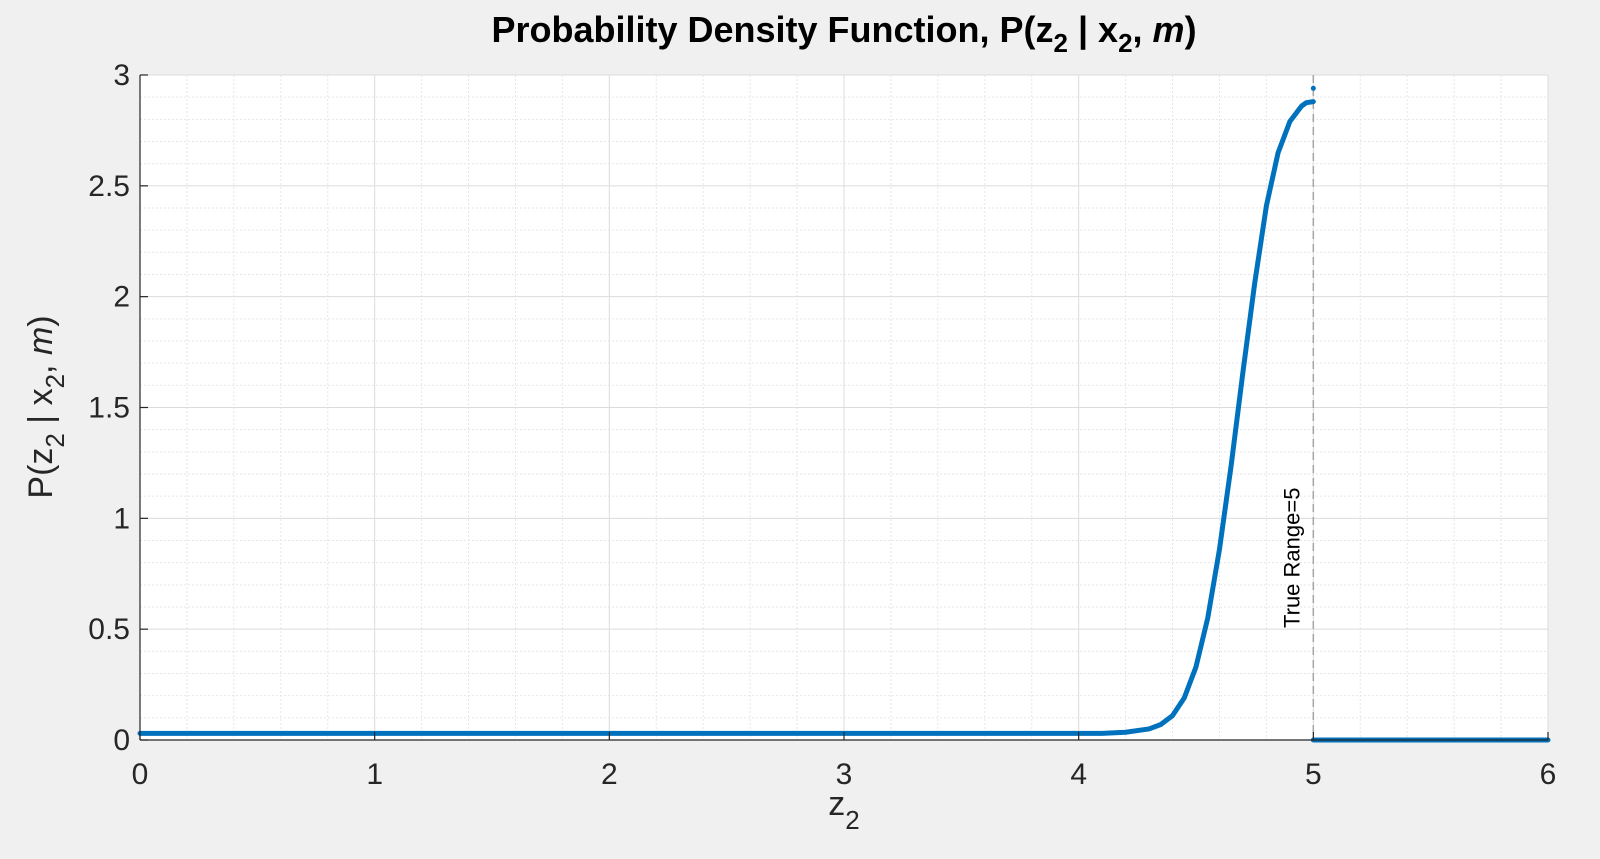 This screenshot has height=859, width=1600. Describe the element at coordinates (121, 75) in the screenshot. I see `y-tick-label: 3` at that location.